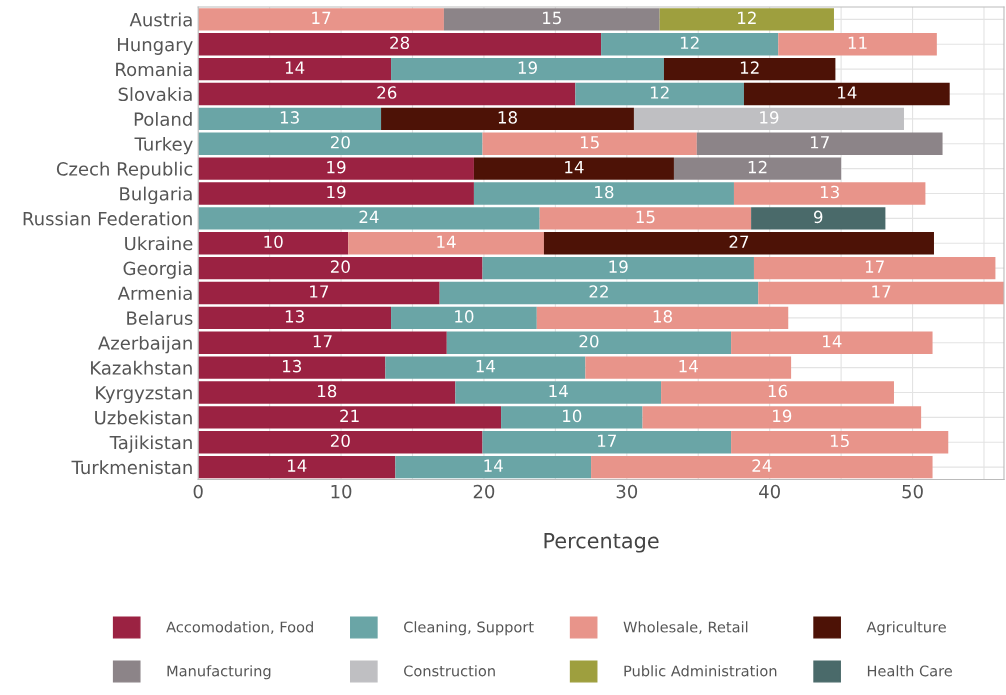  What do you see at coordinates (154, 69) in the screenshot?
I see `y-tick-label: Romania` at bounding box center [154, 69].